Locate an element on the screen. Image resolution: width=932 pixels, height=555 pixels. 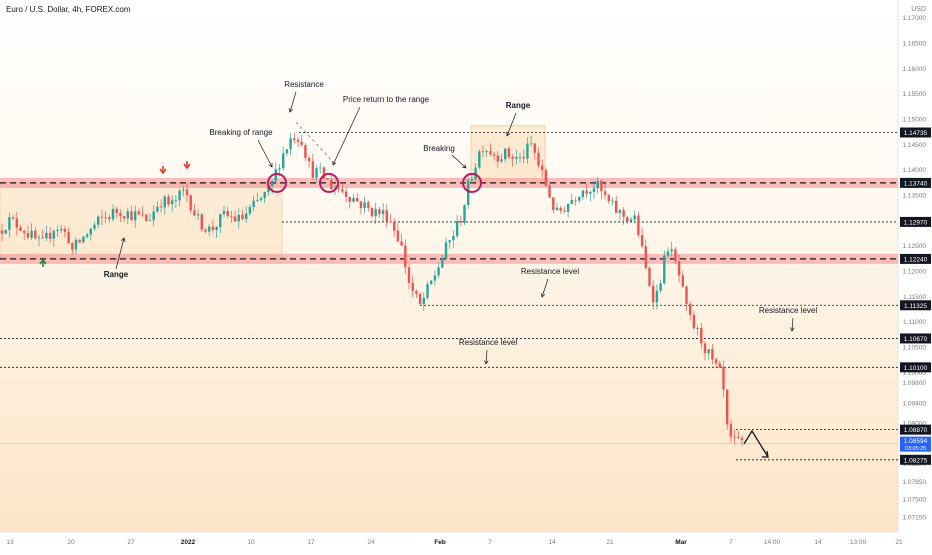
last-price-label: 1.08594 is located at coordinates (916, 441).